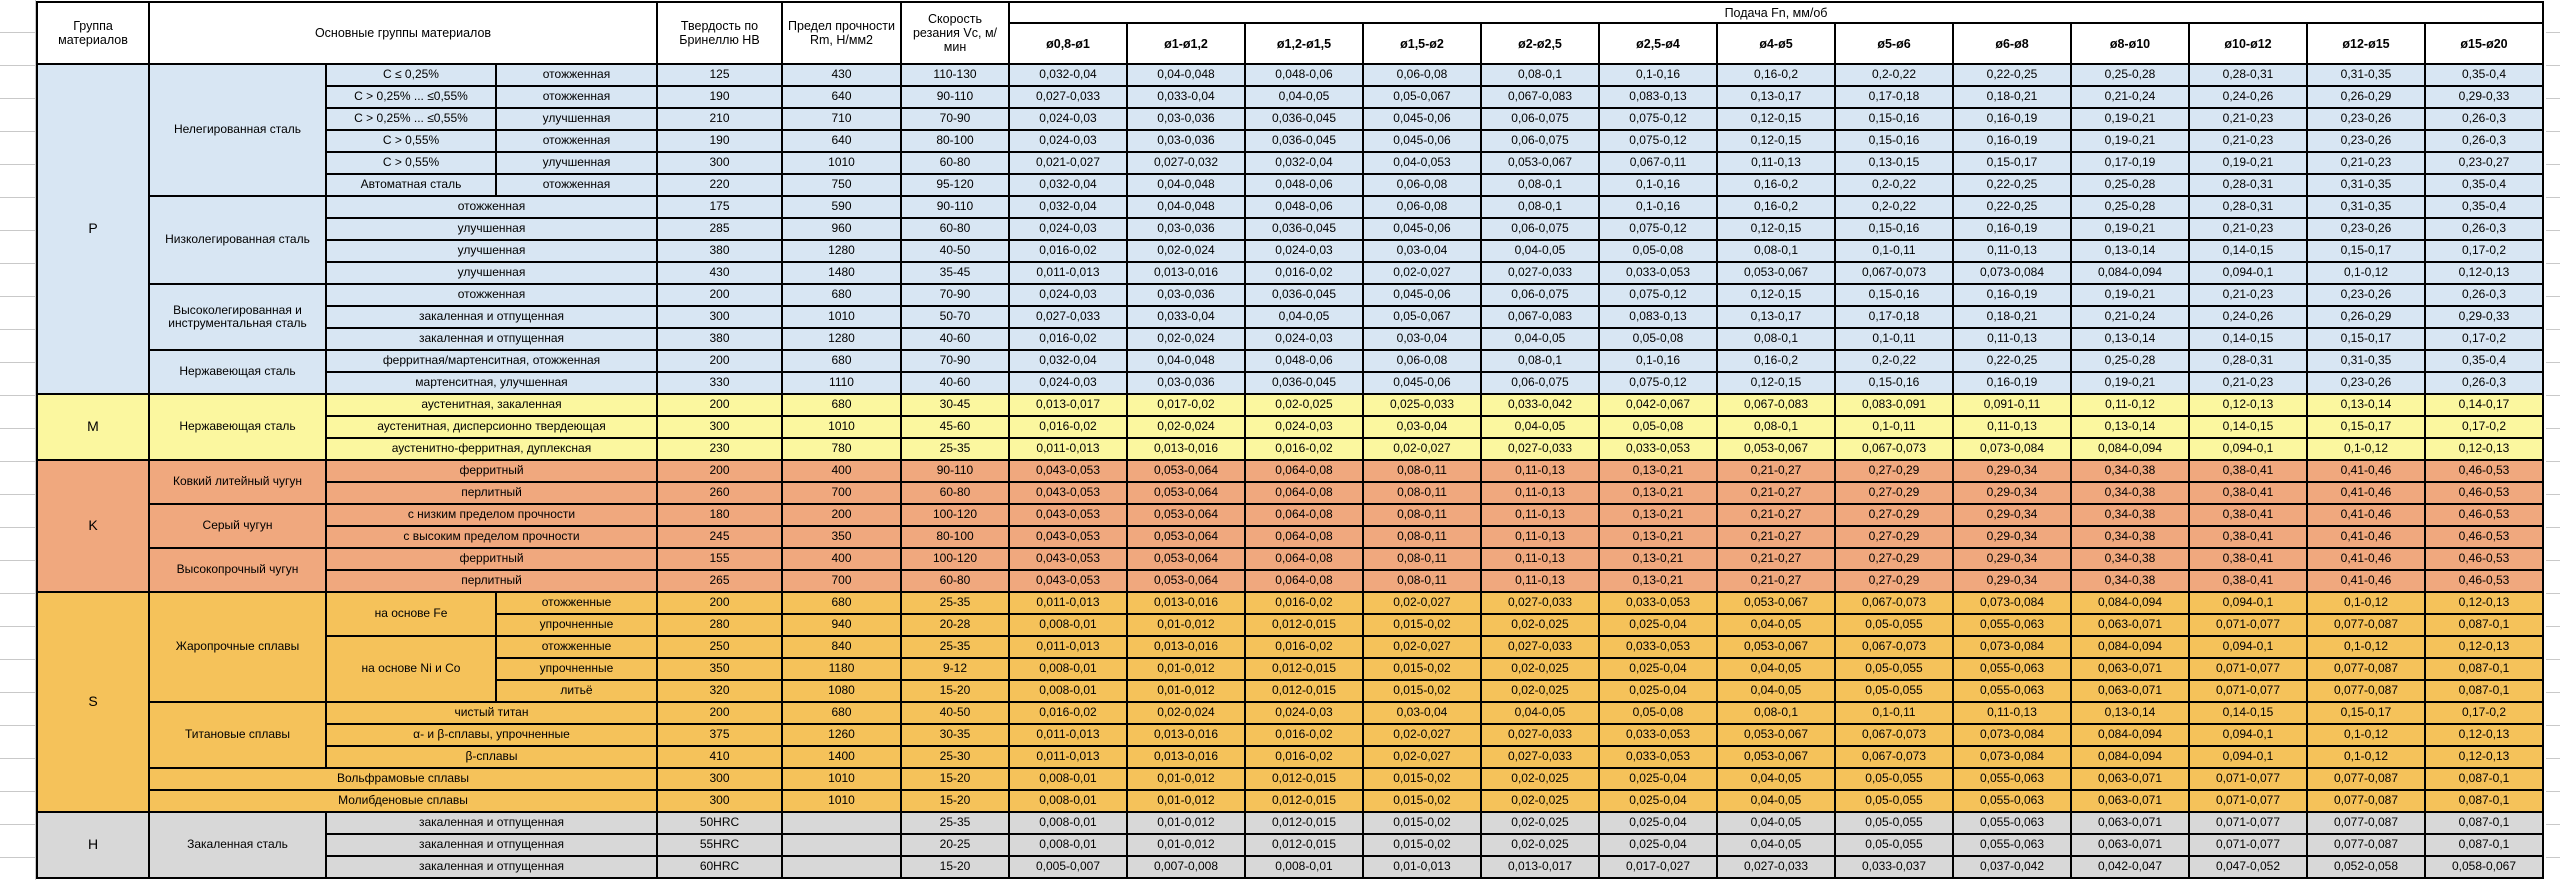 The image size is (2560, 880). I want to click on feed-cell: 0,045-0,06, so click(1422, 295).